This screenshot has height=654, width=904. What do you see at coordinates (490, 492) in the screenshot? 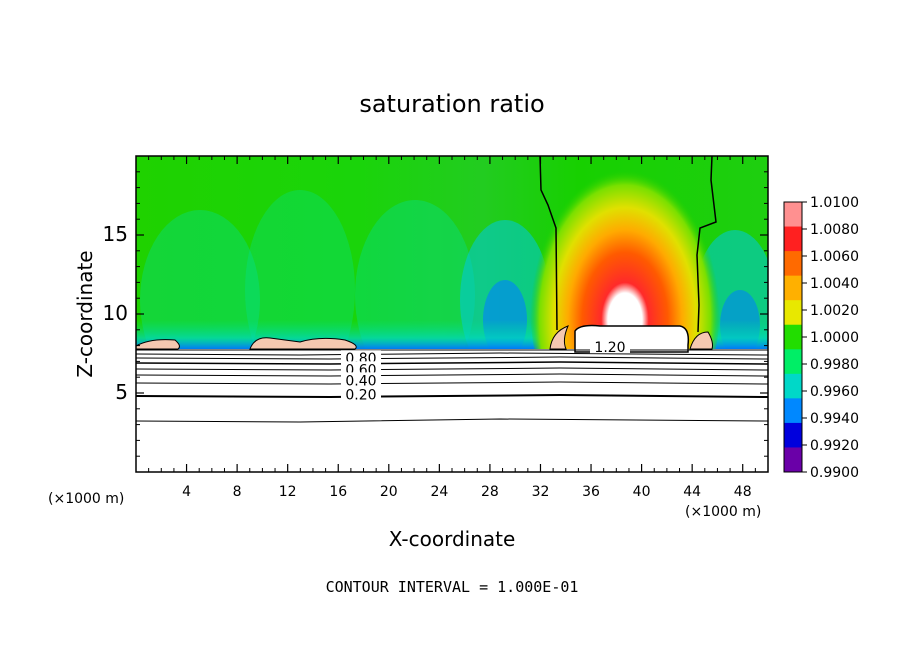
I see `x-tick-label: 28` at bounding box center [490, 492].